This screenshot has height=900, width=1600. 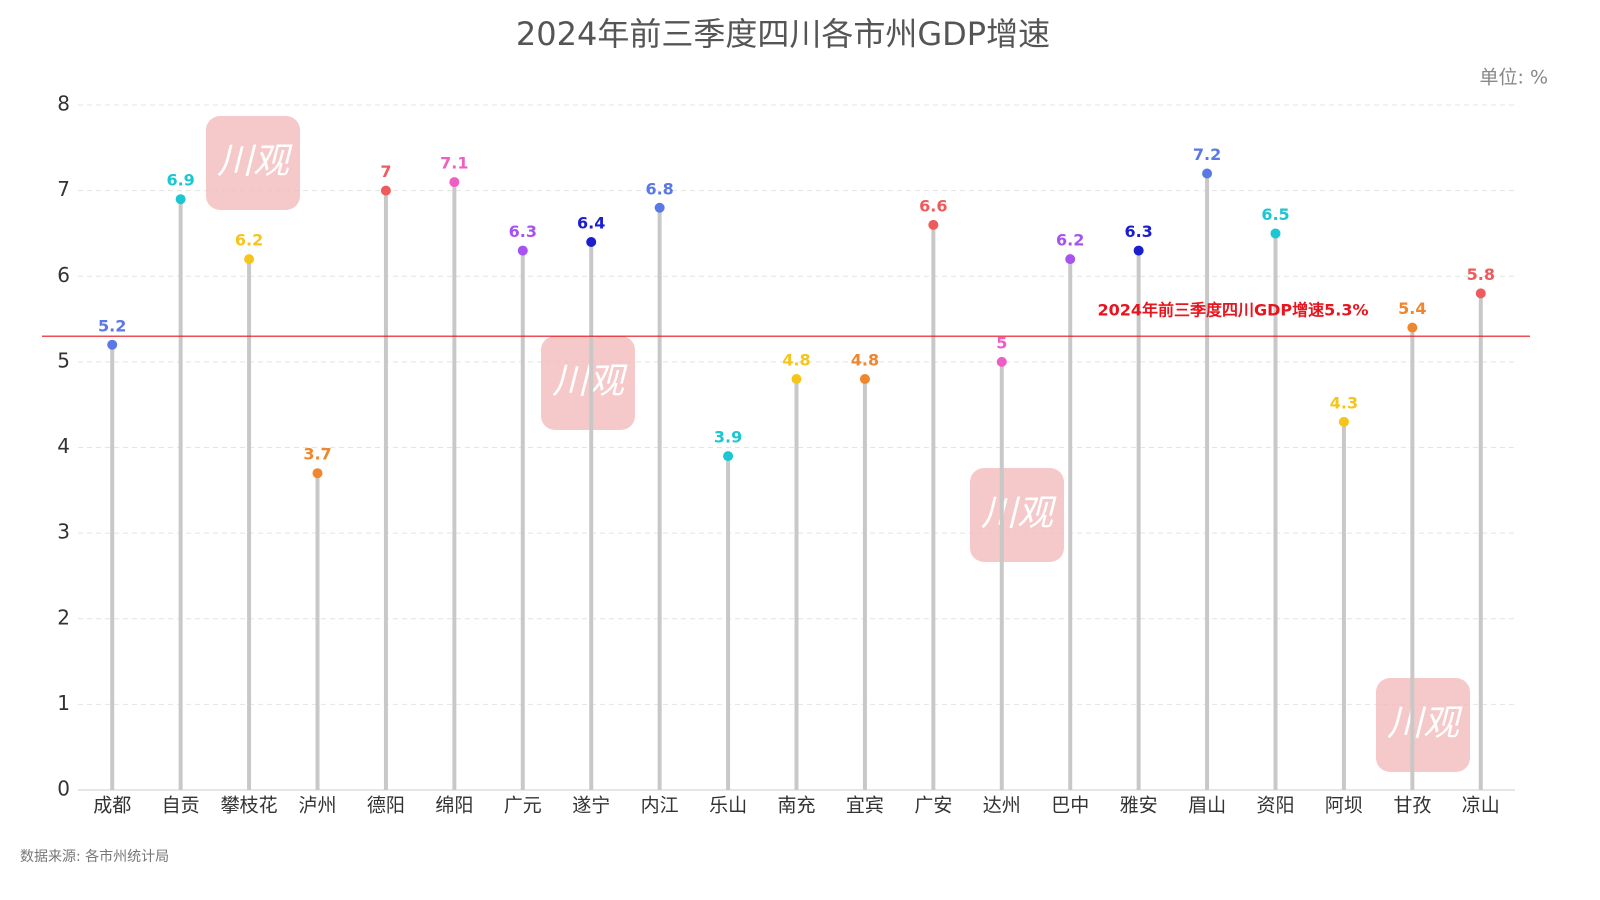 What do you see at coordinates (454, 806) in the screenshot?
I see `x-tick-label: 绵阳` at bounding box center [454, 806].